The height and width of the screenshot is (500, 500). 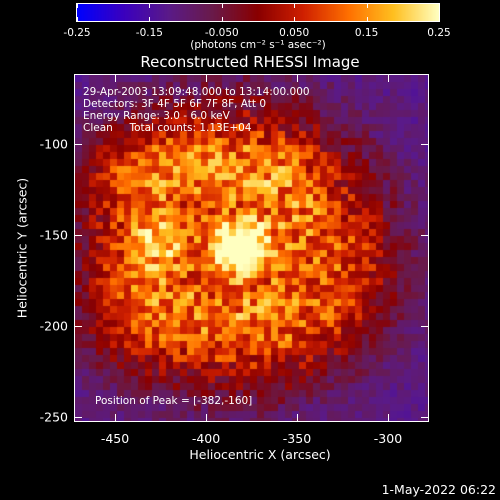 What do you see at coordinates (53, 144) in the screenshot?
I see `y-tick-label: -100` at bounding box center [53, 144].